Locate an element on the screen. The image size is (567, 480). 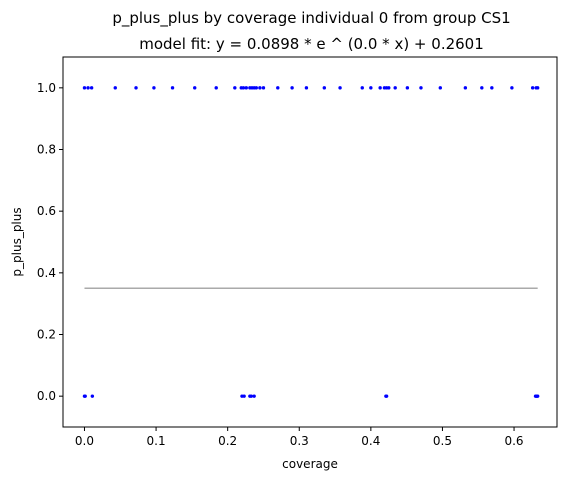
y-tick-label: 0.8 is located at coordinates (46, 150).